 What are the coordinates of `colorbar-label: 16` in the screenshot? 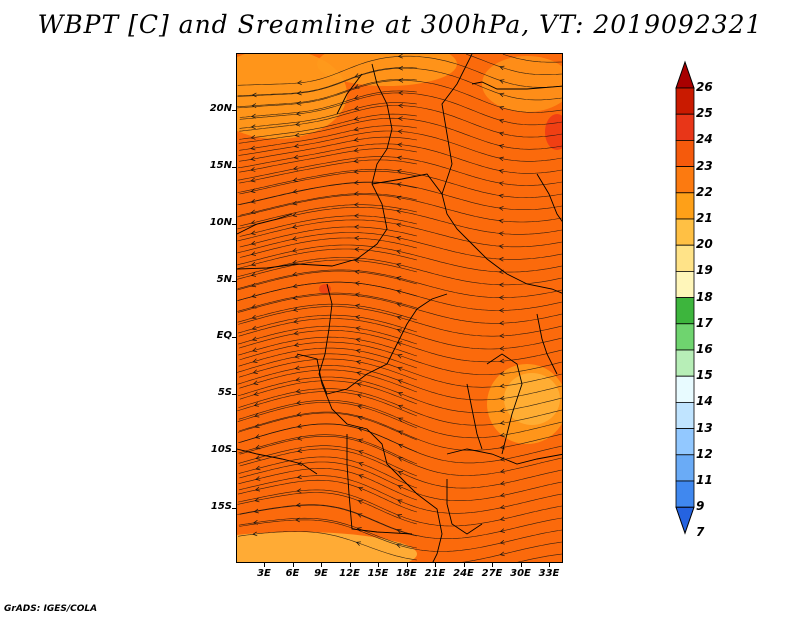 It's located at (704, 349).